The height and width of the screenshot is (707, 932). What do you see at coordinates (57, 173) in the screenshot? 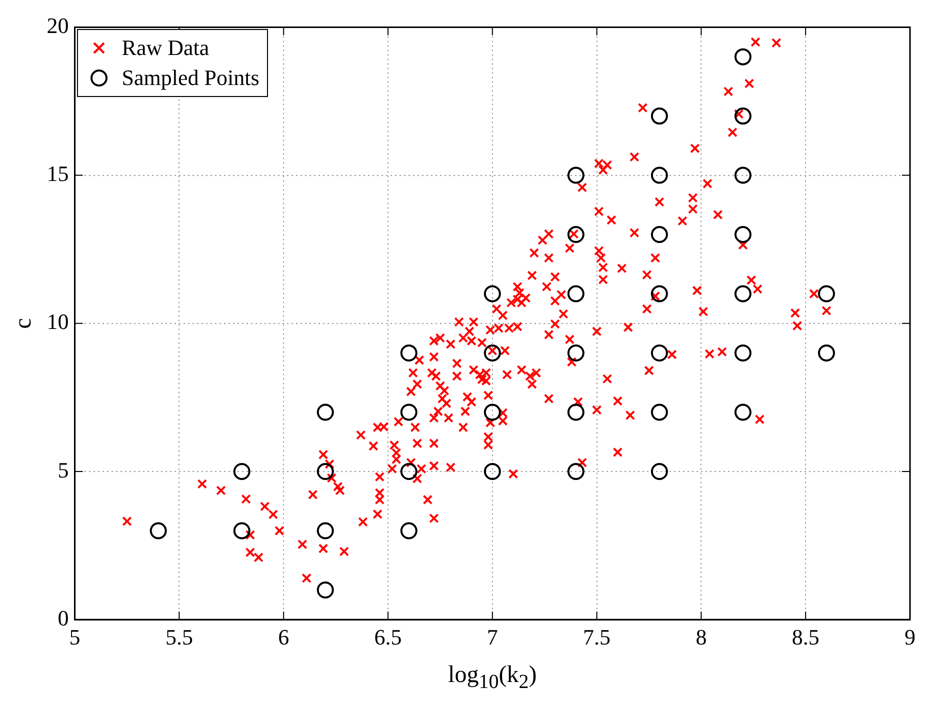
I see `y-tick-label: 15` at bounding box center [57, 173].